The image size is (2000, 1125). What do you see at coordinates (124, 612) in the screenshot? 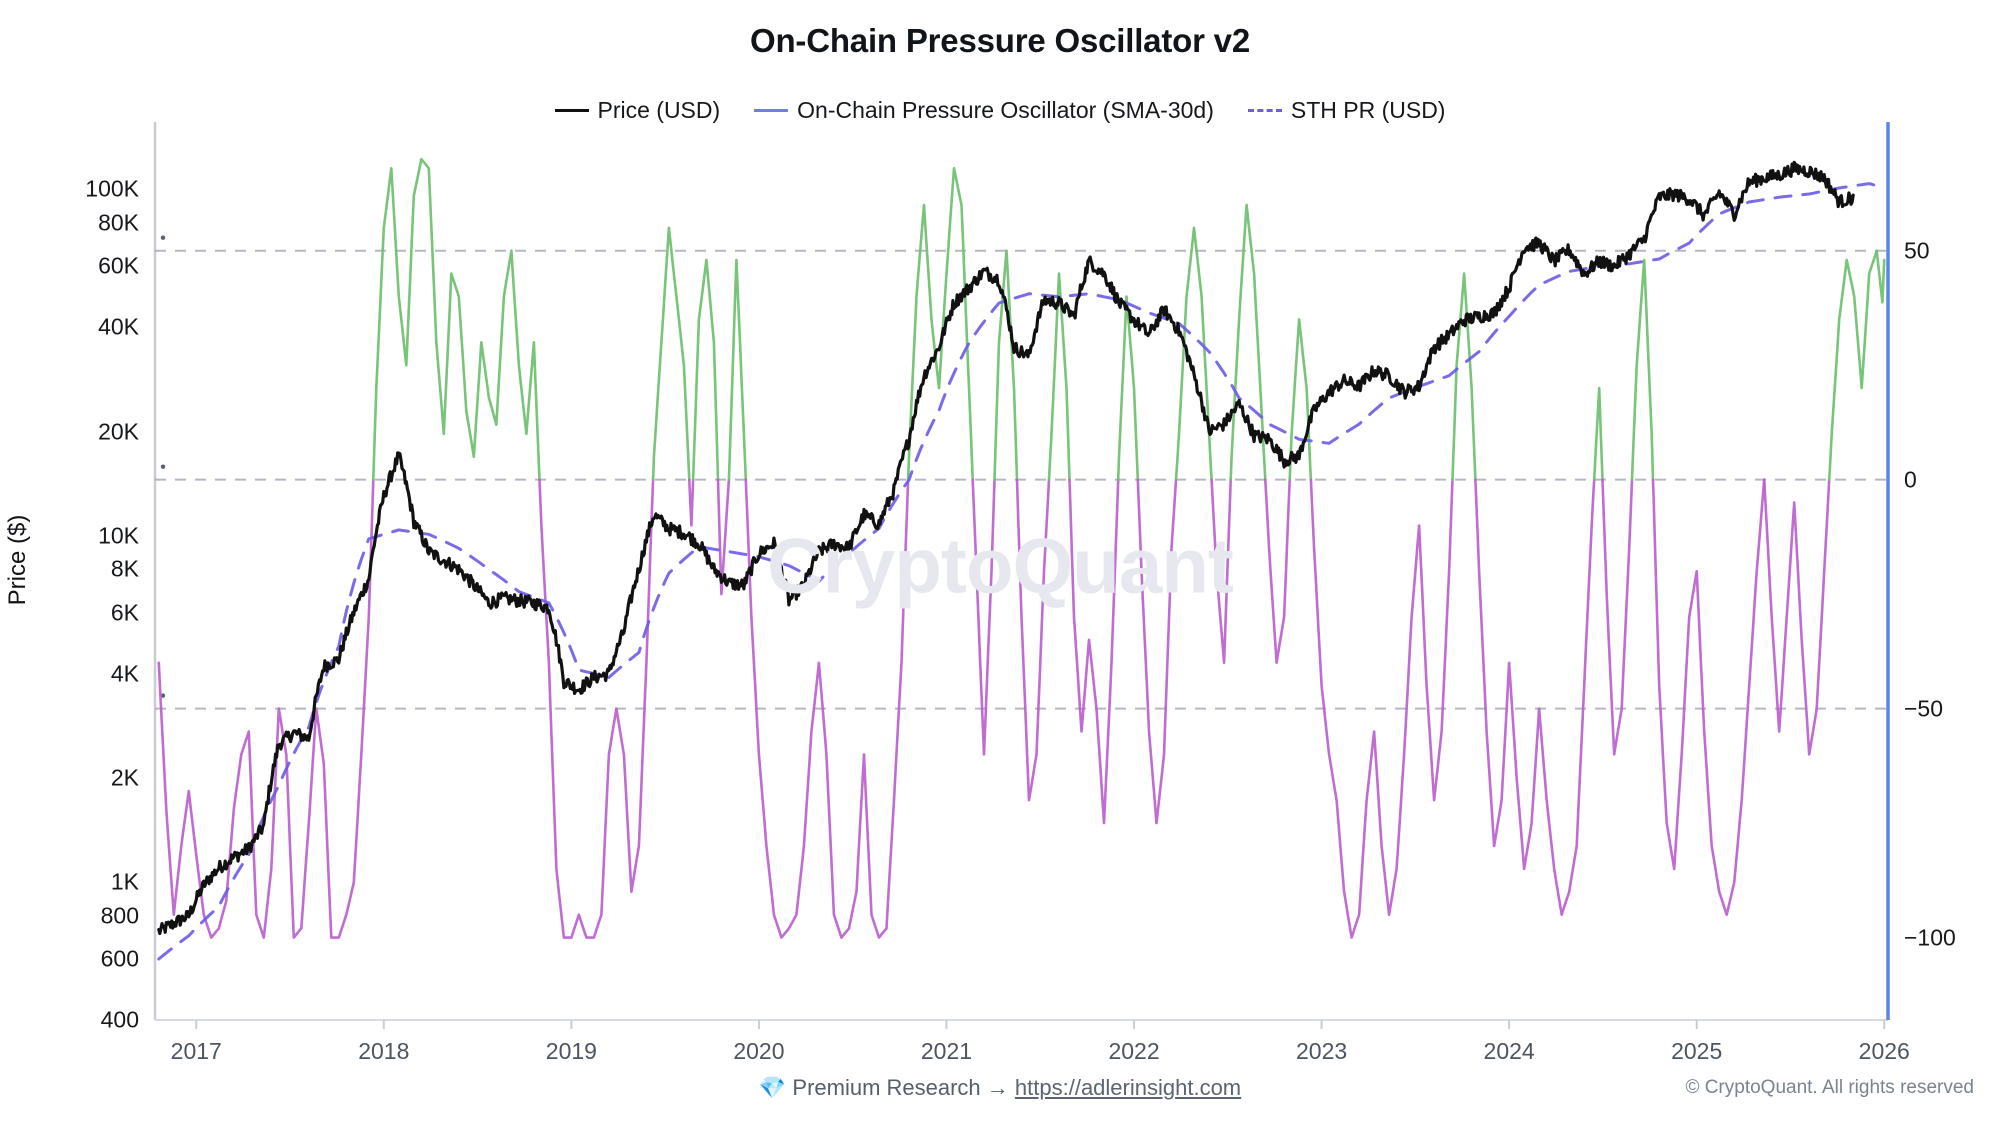
I see `y-tick-left-6K: 6K` at bounding box center [124, 612].